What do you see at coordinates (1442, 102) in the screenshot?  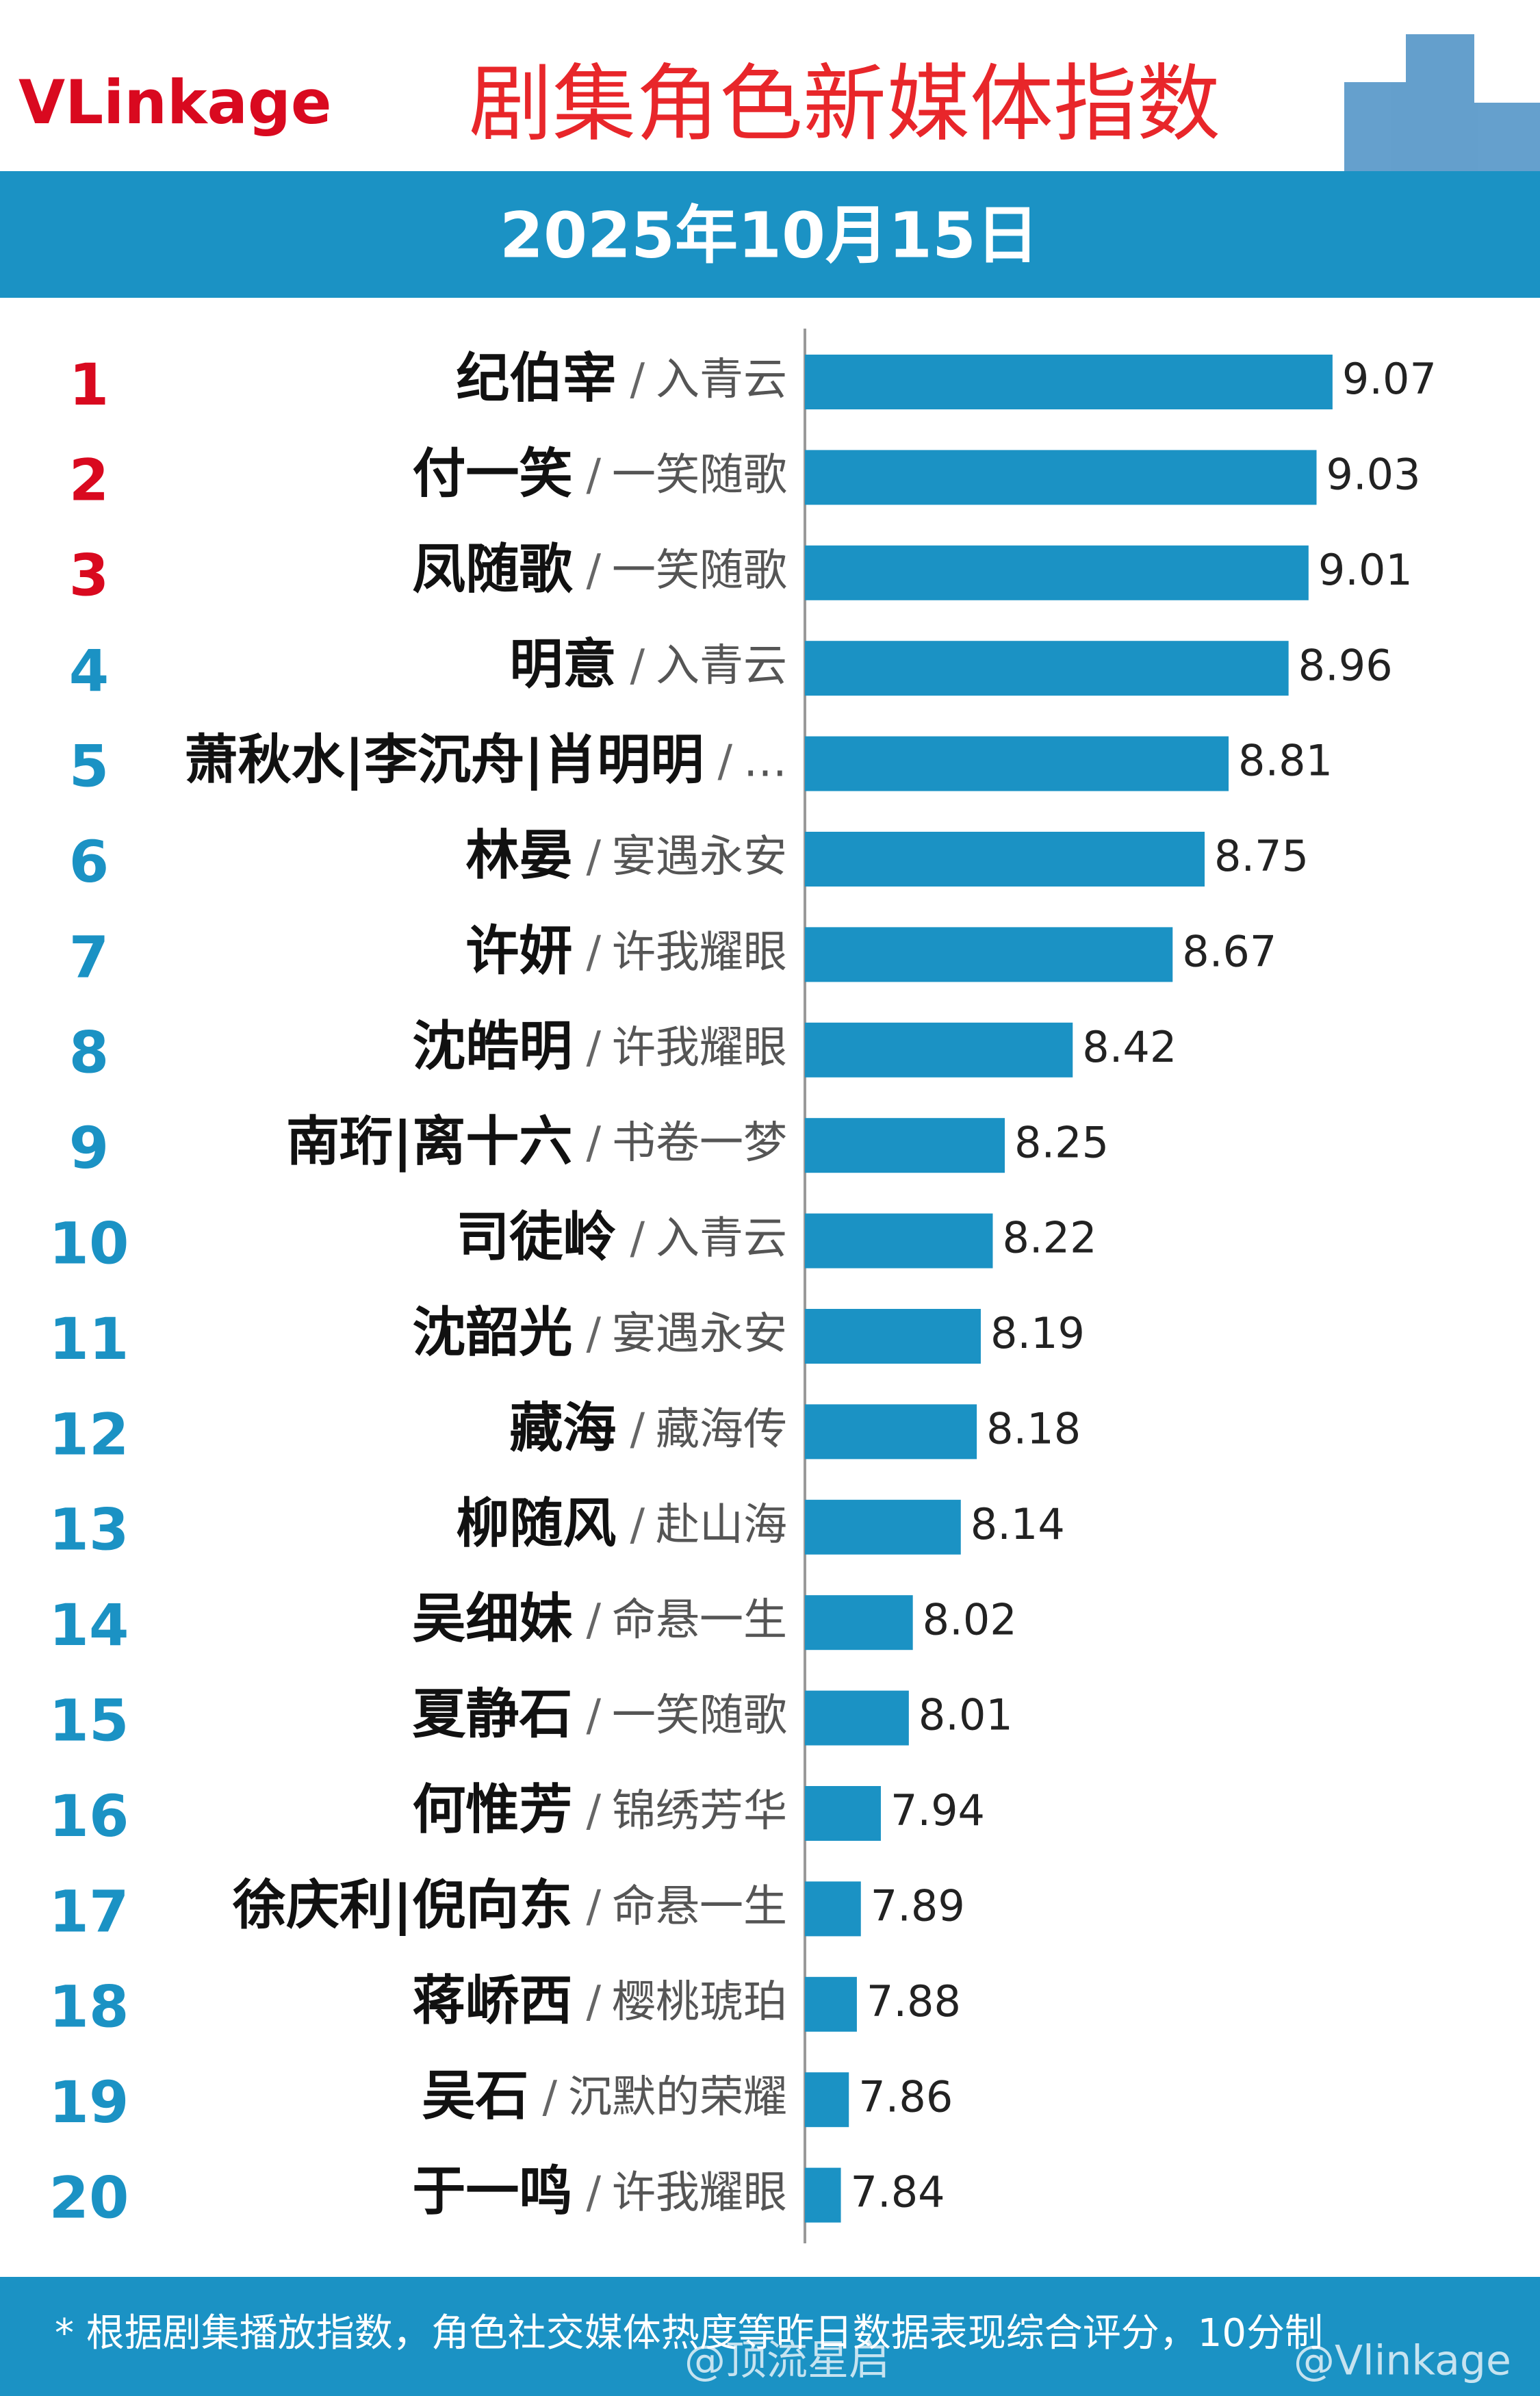 I see `podium-icon` at bounding box center [1442, 102].